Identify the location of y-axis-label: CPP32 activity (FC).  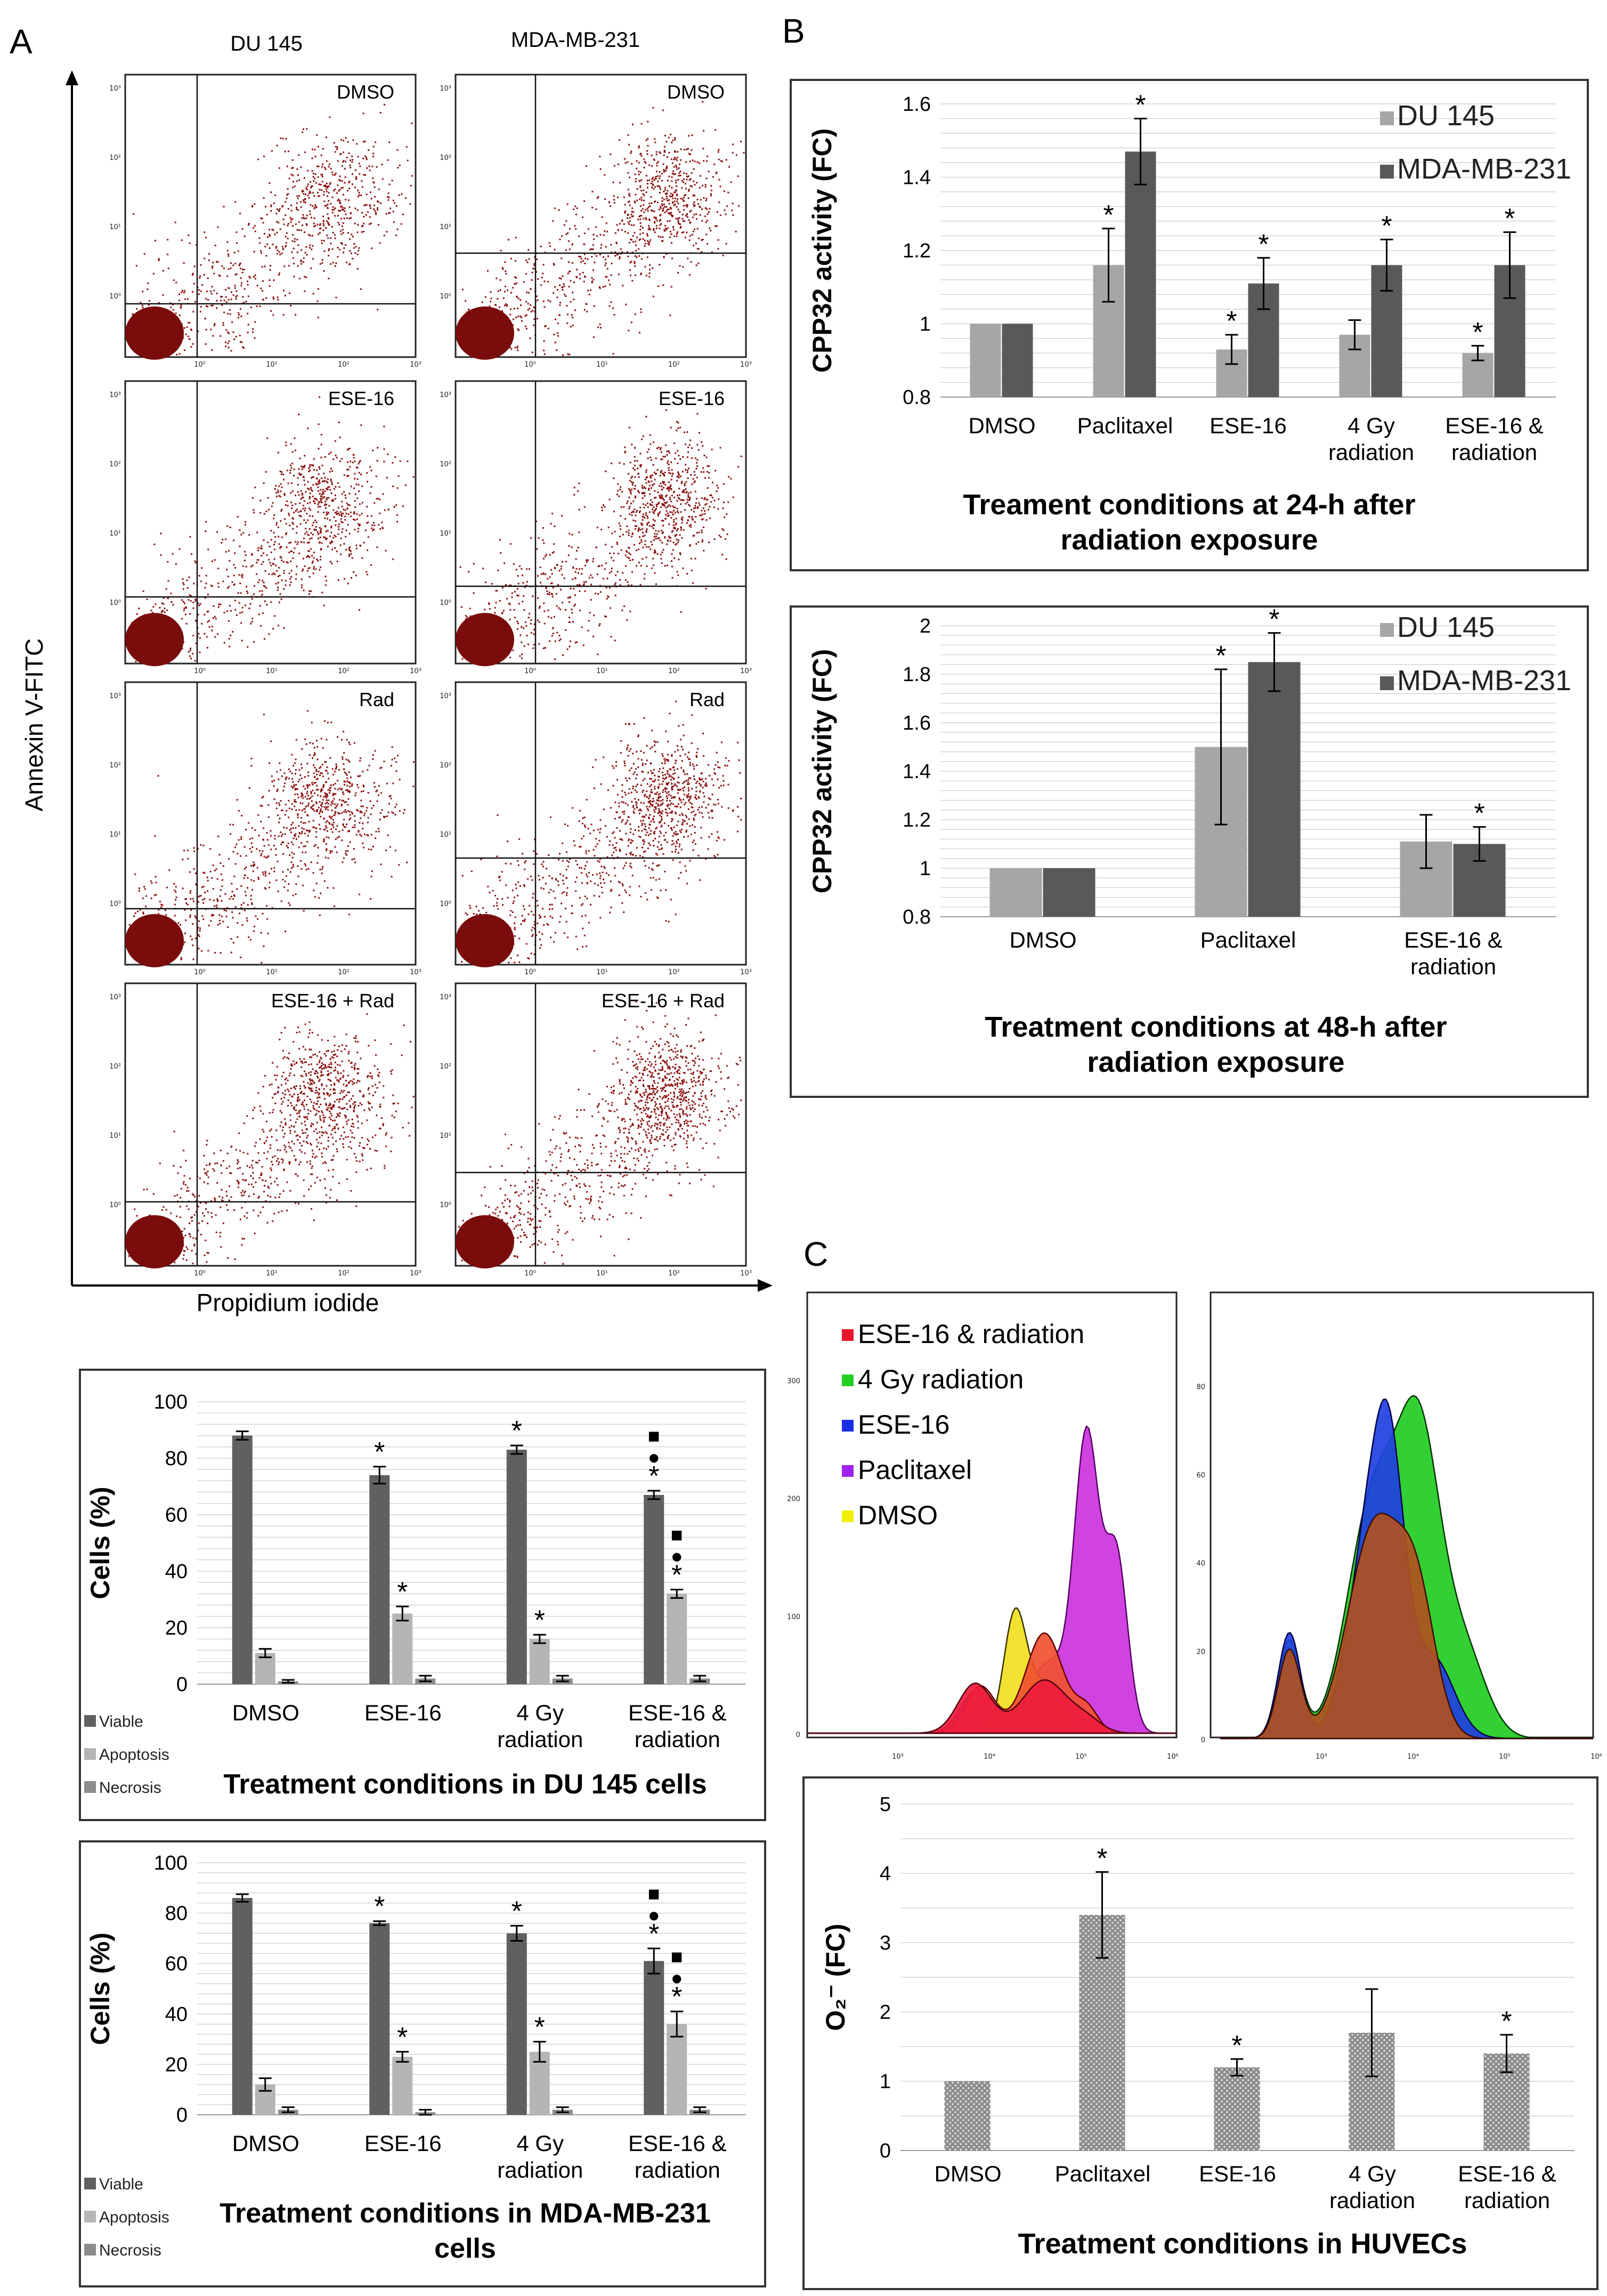
(822, 771).